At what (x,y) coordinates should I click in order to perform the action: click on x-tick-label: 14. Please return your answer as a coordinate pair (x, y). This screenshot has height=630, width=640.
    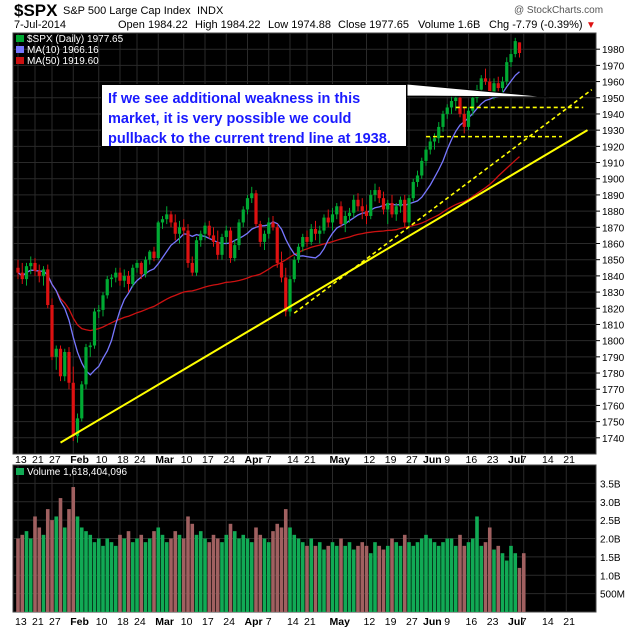
    Looking at the image, I should click on (548, 460).